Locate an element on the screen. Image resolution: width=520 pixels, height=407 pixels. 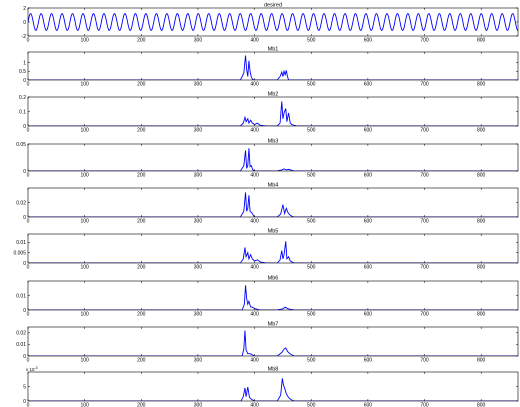
subplot-title: desired is located at coordinates (273, 6).